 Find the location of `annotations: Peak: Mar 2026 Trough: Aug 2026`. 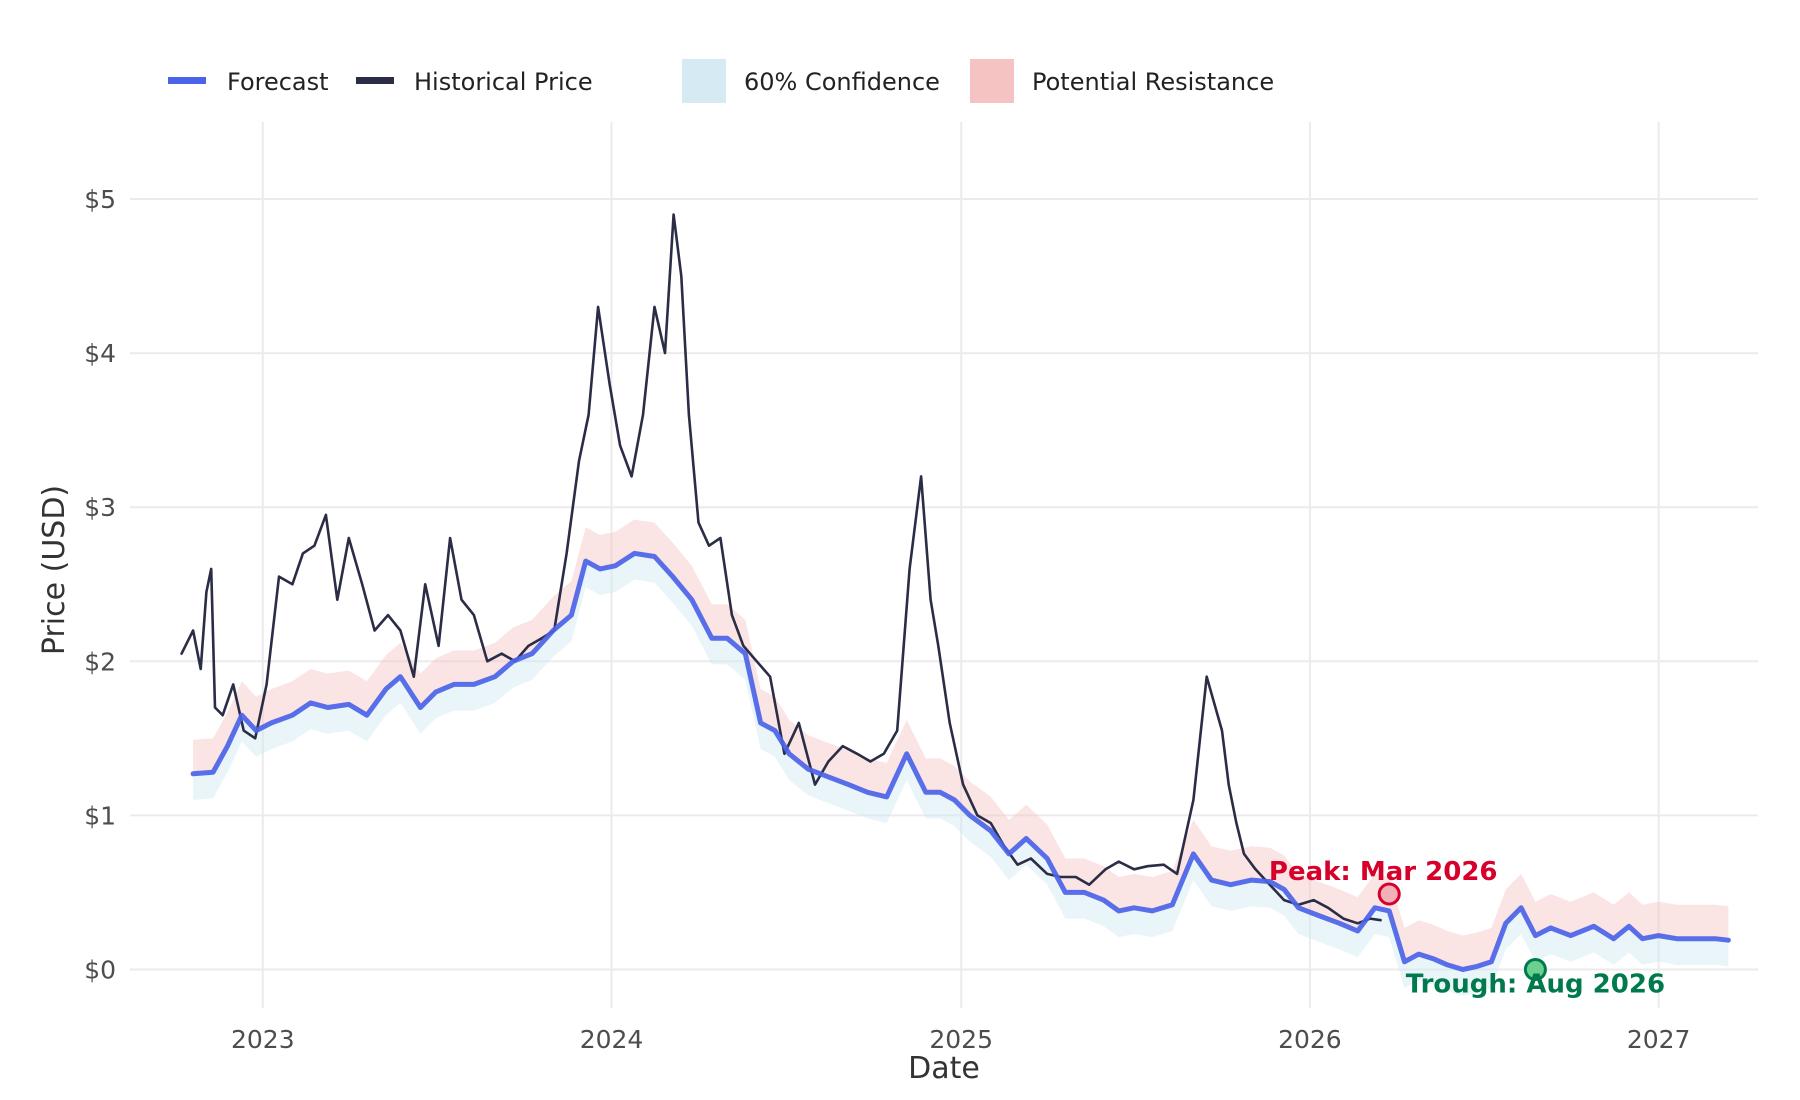

annotations: Peak: Mar 2026 Trough: Aug 2026 is located at coordinates (1467, 928).